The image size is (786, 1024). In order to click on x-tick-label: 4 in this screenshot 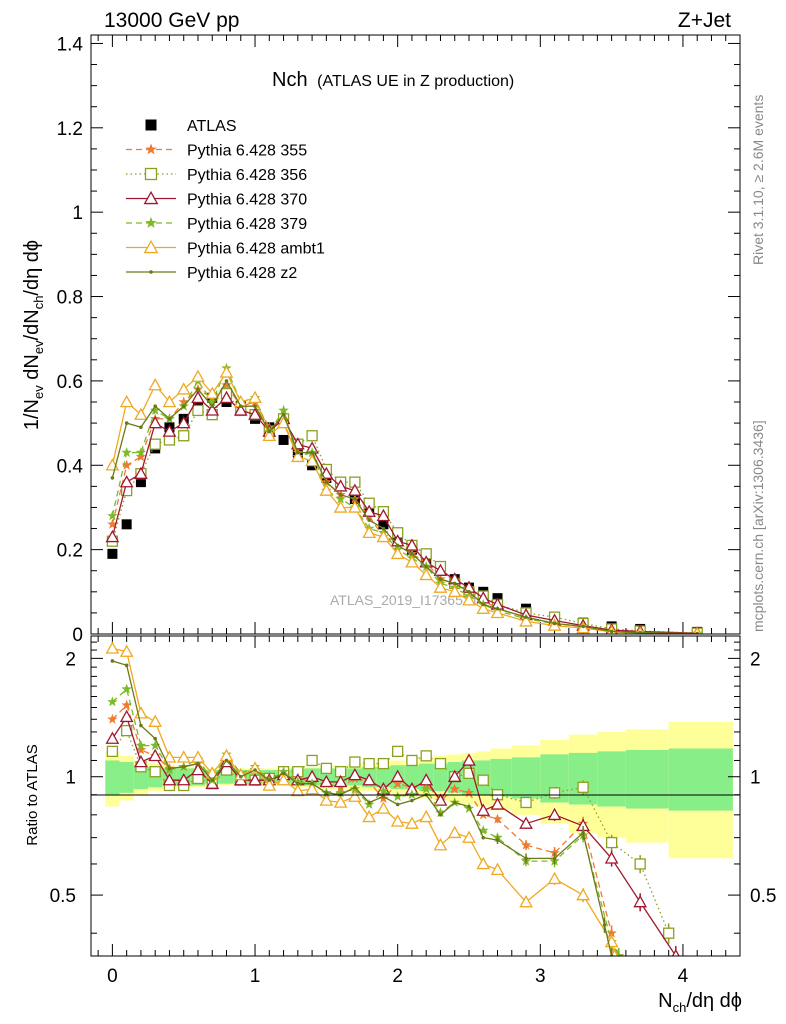, I will do `click(683, 976)`.